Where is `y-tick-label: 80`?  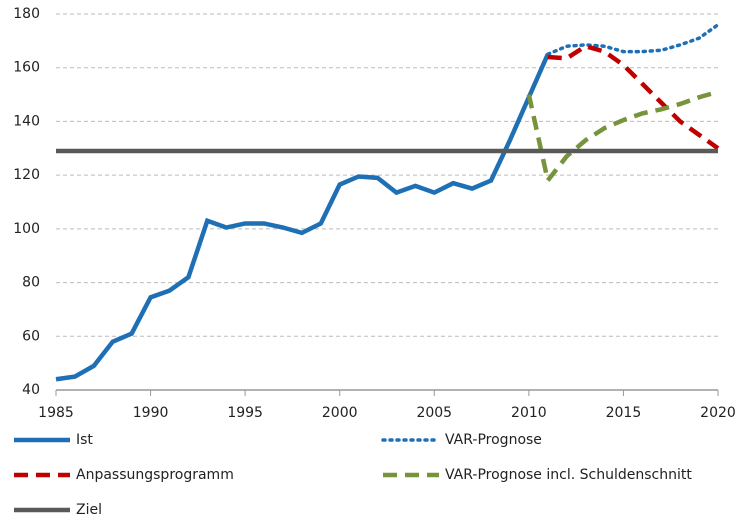 y-tick-label: 80 is located at coordinates (31, 283).